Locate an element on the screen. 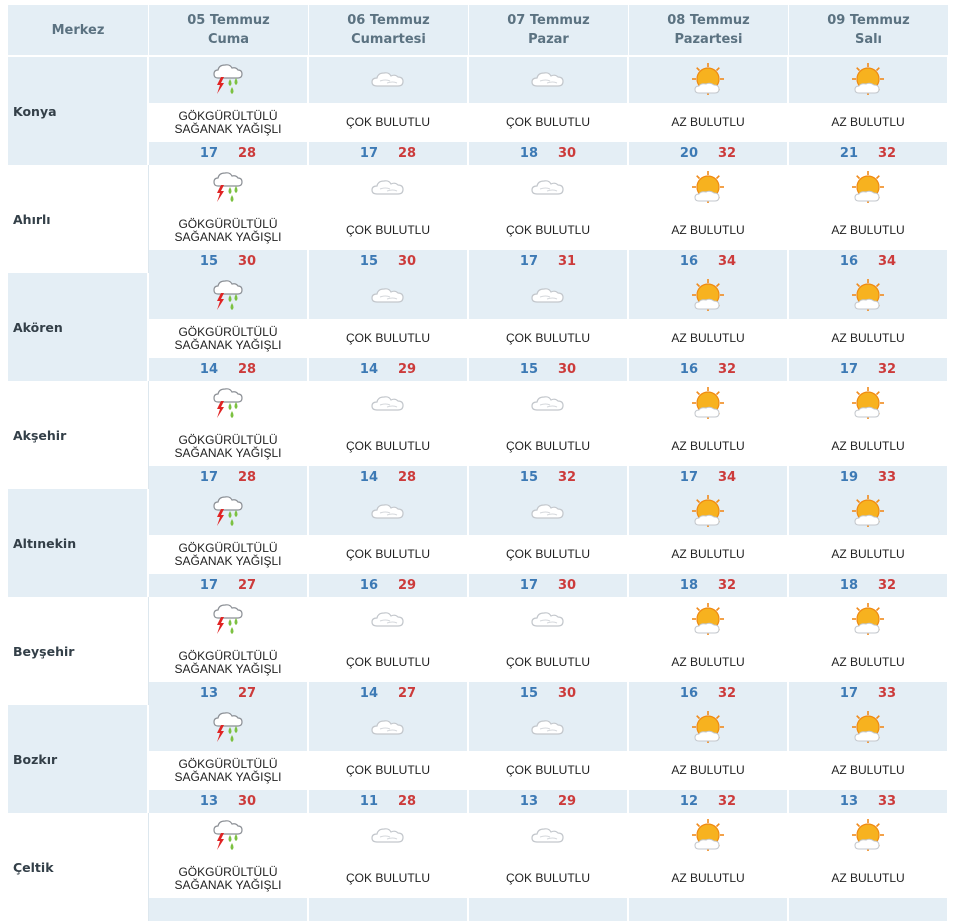 This screenshot has width=956, height=921. temperature-range: 14 28 is located at coordinates (388, 477).